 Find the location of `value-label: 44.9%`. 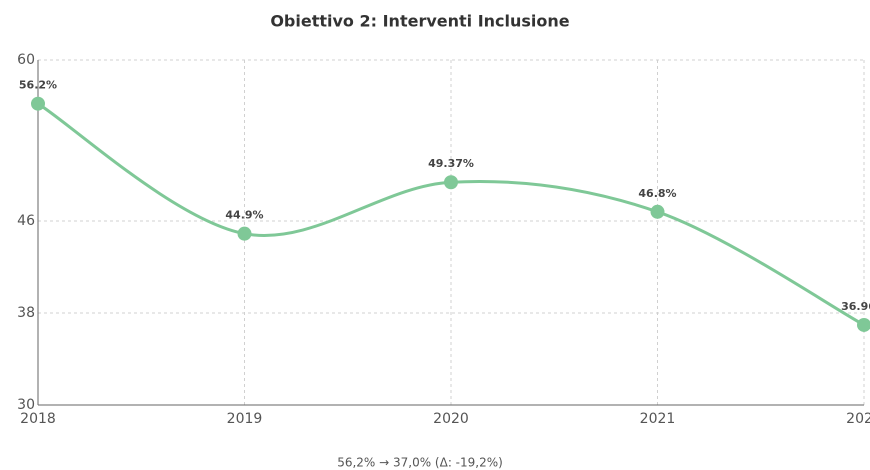

value-label: 44.9% is located at coordinates (244, 215).